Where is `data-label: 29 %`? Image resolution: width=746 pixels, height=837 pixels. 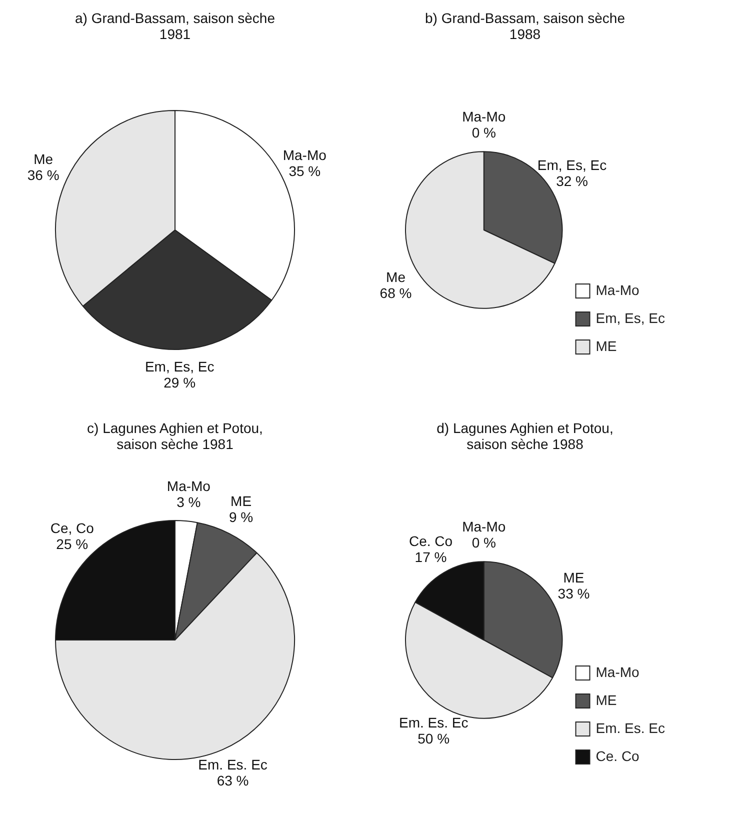 data-label: 29 % is located at coordinates (180, 382).